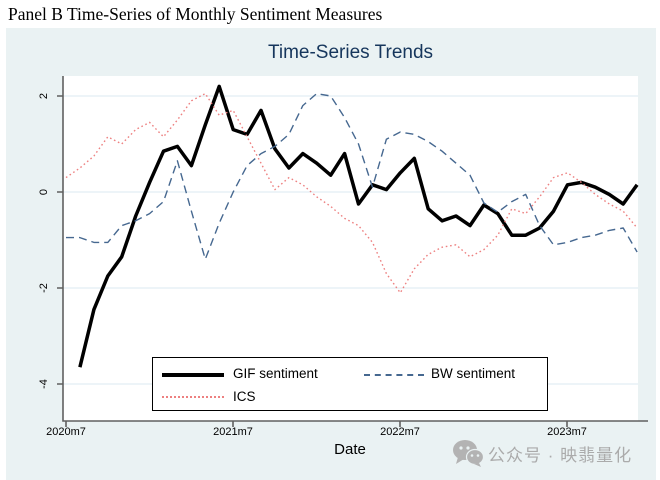  What do you see at coordinates (244, 396) in the screenshot?
I see `legend-label-ics: ICS` at bounding box center [244, 396].